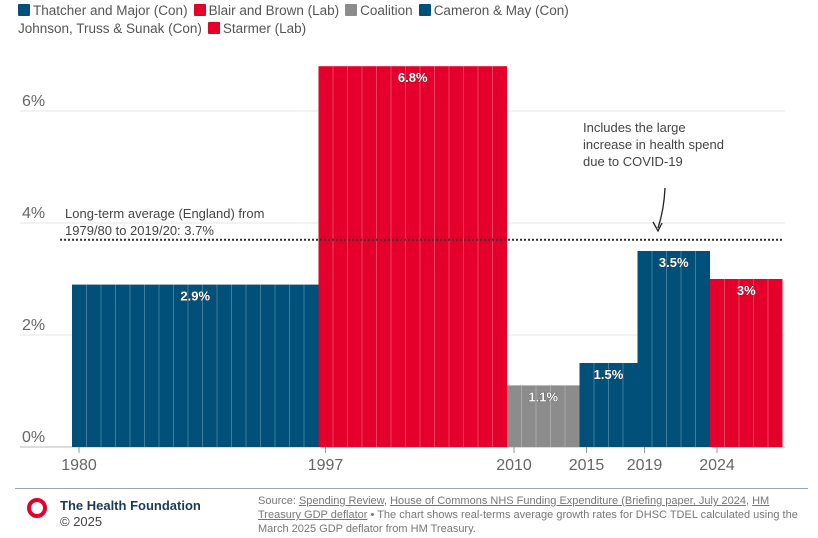  Describe the element at coordinates (274, 10) in the screenshot. I see `legend-label: Blair and Brown (Lab)` at that location.